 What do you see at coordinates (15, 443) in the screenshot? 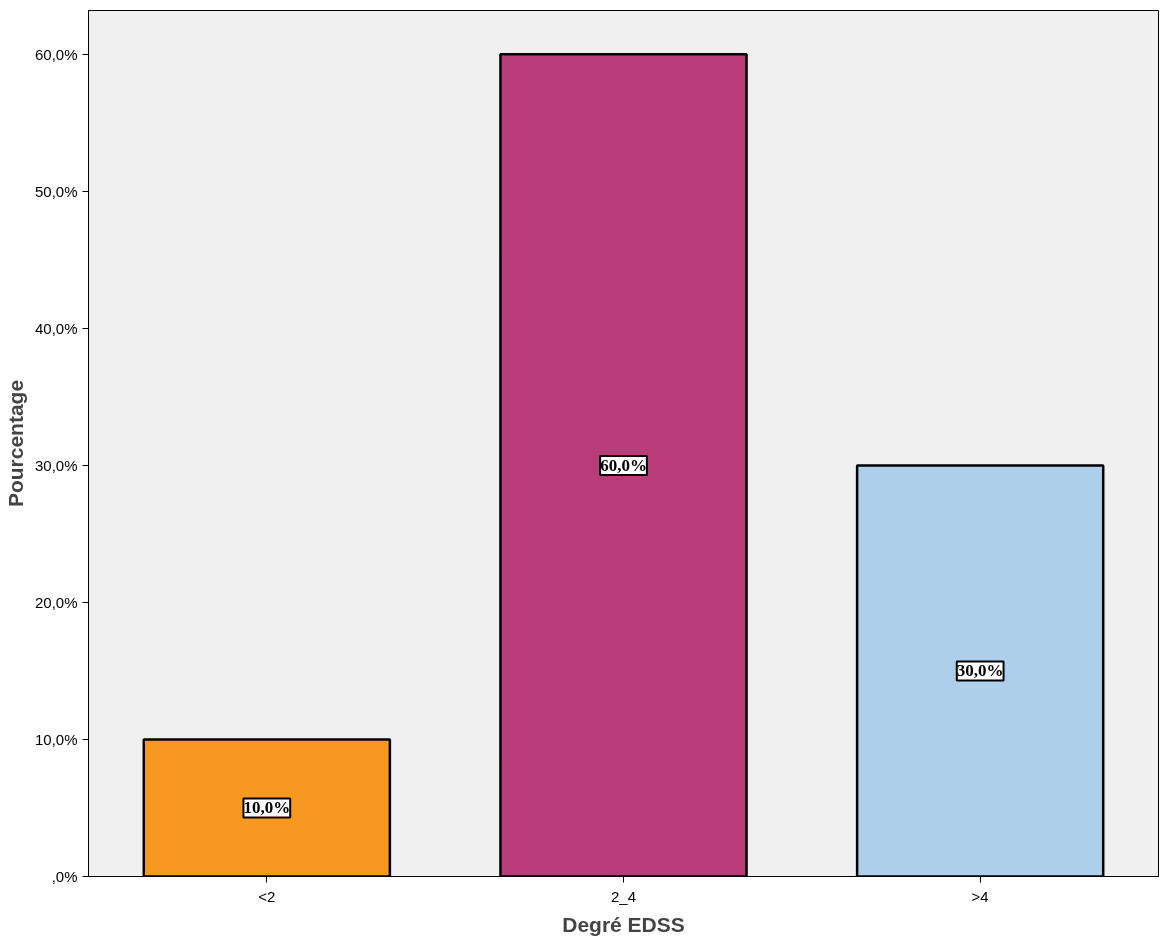
I see `y-axis-title: Pourcentage` at bounding box center [15, 443].